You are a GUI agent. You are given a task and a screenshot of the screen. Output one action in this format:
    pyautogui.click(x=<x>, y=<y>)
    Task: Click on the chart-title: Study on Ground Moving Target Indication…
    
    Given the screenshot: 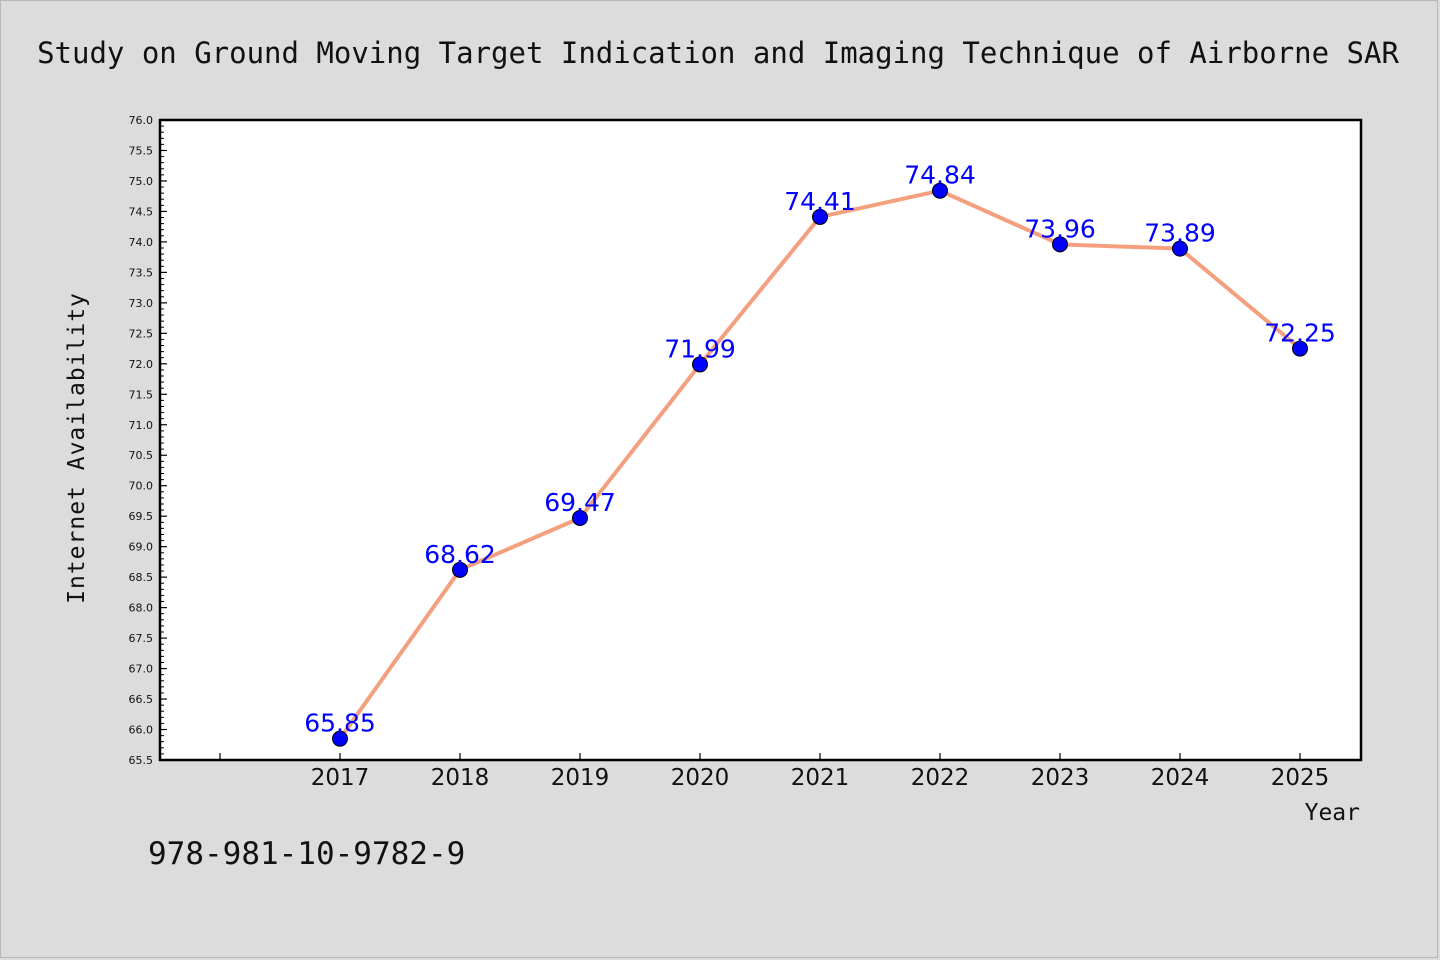 What is the action you would take?
    pyautogui.click(x=718, y=53)
    